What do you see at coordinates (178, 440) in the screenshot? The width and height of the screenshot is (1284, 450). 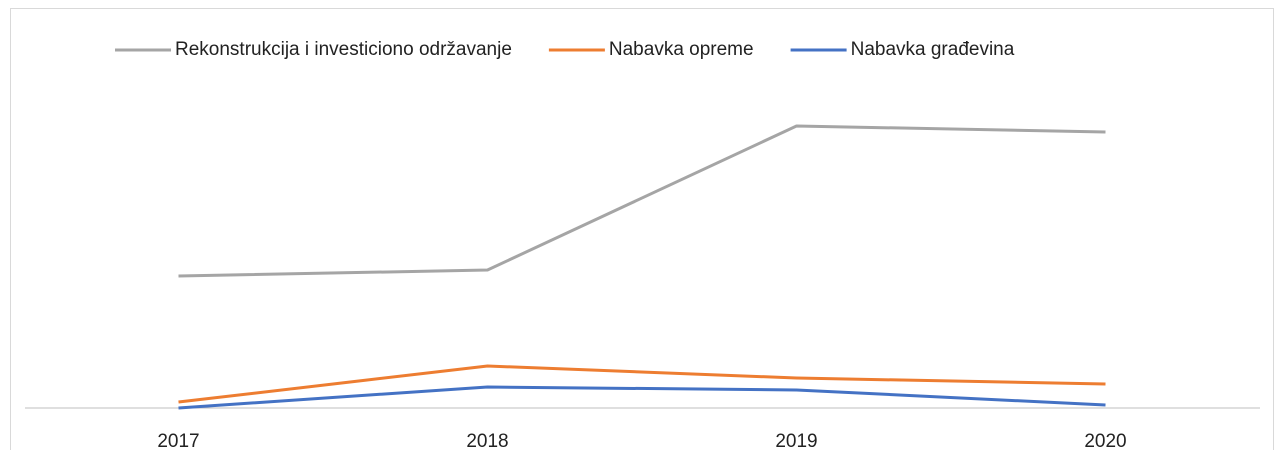 I see `x-tick-label: 2017` at bounding box center [178, 440].